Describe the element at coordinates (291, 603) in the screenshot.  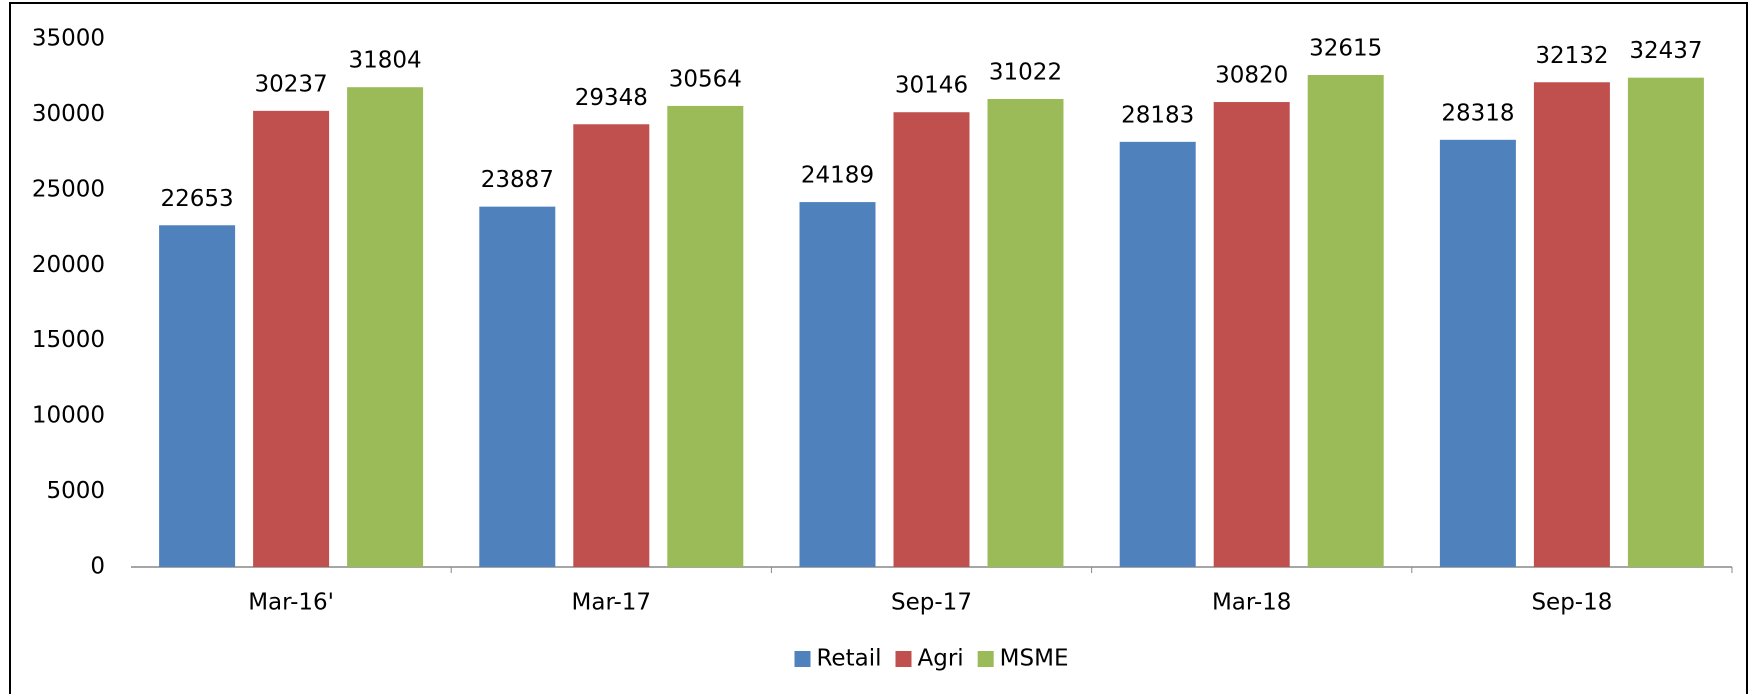
I see `x-tick-label: Mar-16'` at that location.